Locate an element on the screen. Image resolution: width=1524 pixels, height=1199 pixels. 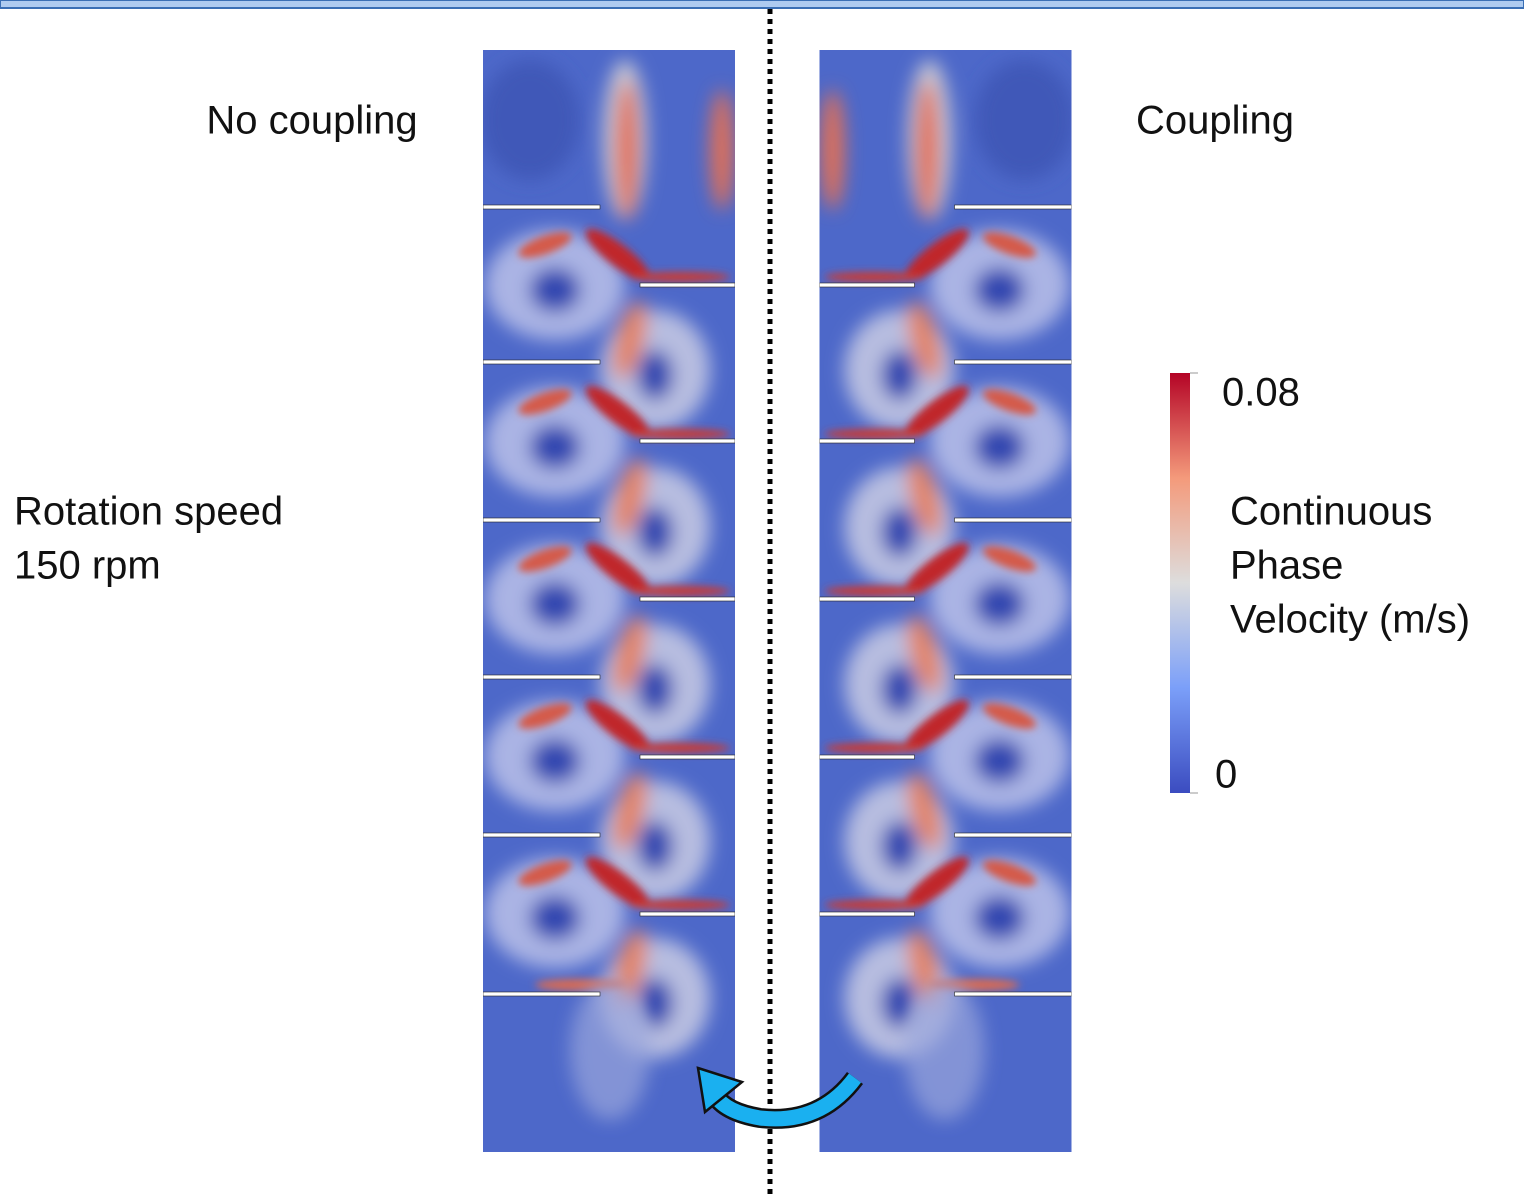
flow-light is located at coordinates (610, 1050).